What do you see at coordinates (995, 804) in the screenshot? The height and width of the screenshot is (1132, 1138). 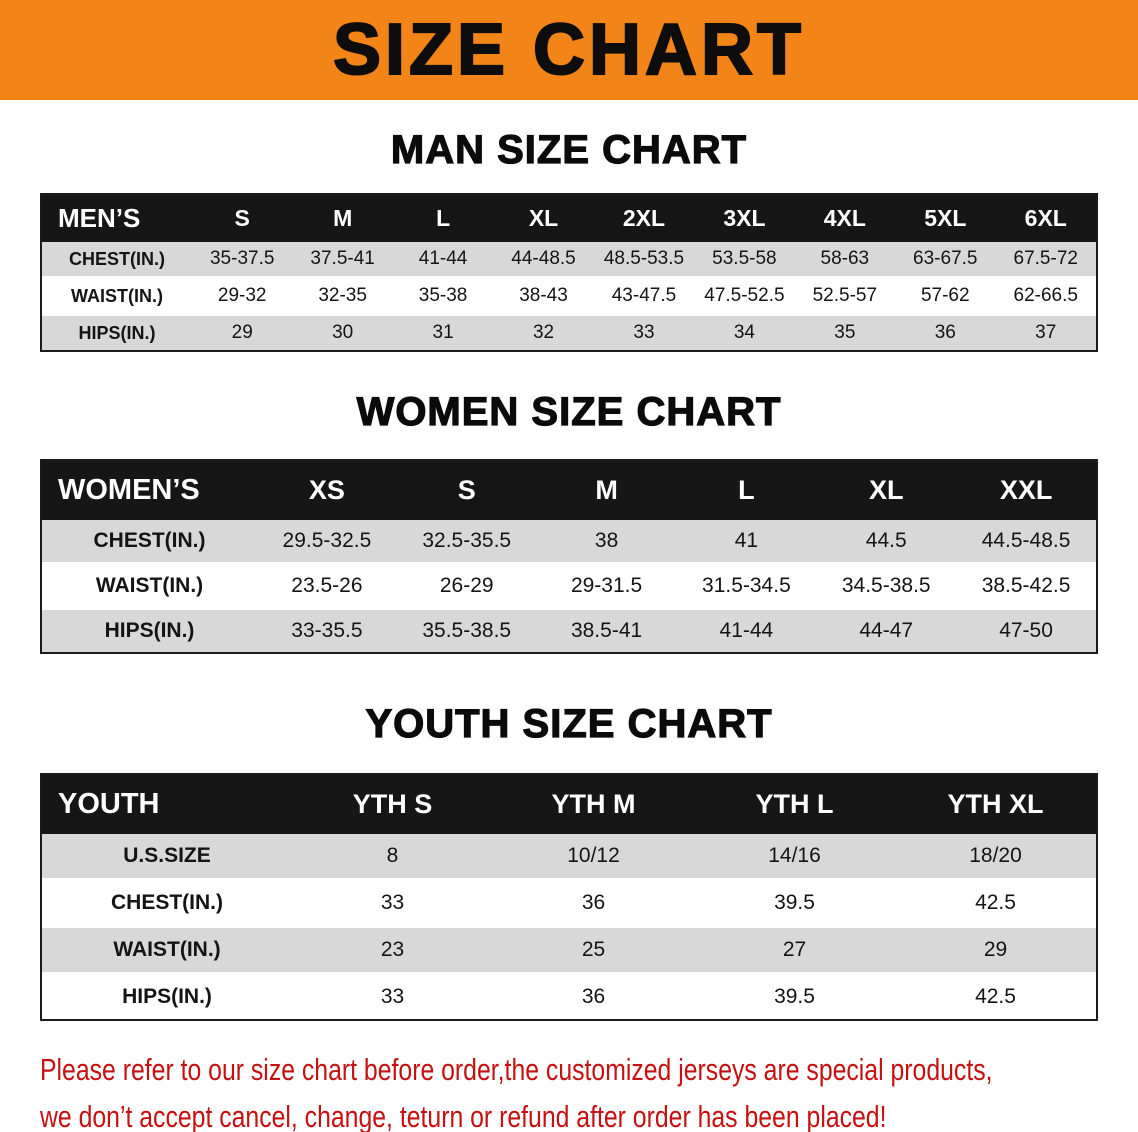 I see `size-header-cell: YTH XL` at bounding box center [995, 804].